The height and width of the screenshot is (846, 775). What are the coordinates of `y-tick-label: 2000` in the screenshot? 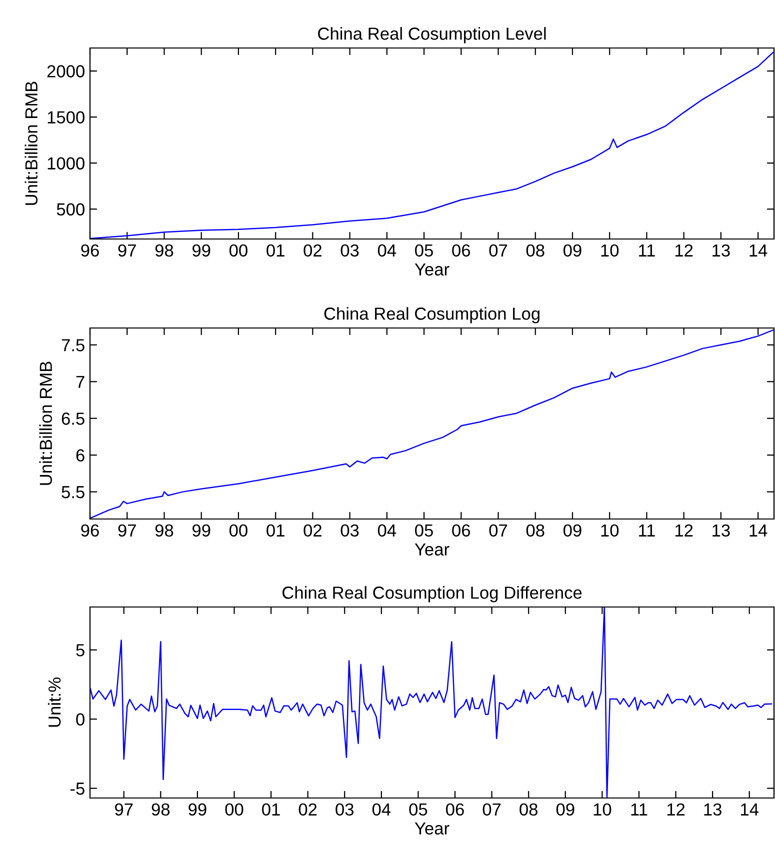 It's located at (65, 71).